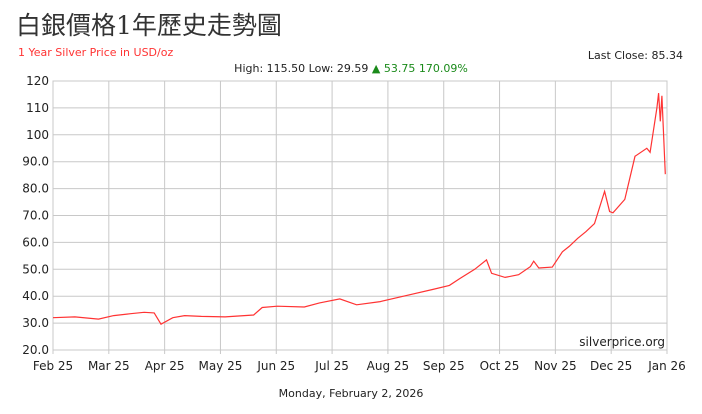 The width and height of the screenshot is (702, 414). What do you see at coordinates (388, 366) in the screenshot?
I see `x-tick-label: Aug 25` at bounding box center [388, 366].